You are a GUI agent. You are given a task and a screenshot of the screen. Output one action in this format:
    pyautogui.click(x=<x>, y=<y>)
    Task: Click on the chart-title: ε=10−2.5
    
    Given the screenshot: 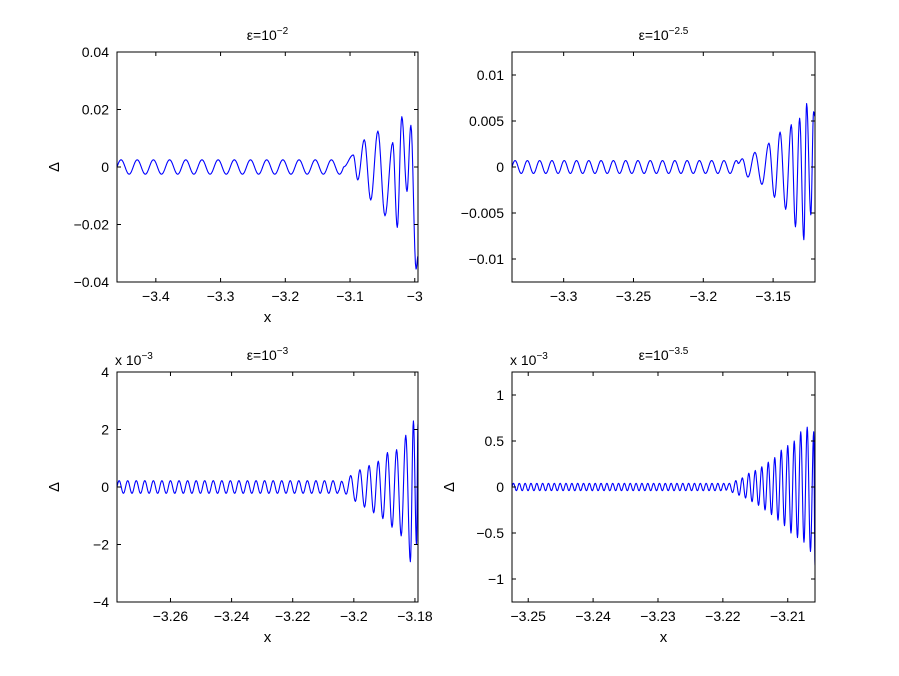 What is the action you would take?
    pyautogui.click(x=664, y=34)
    